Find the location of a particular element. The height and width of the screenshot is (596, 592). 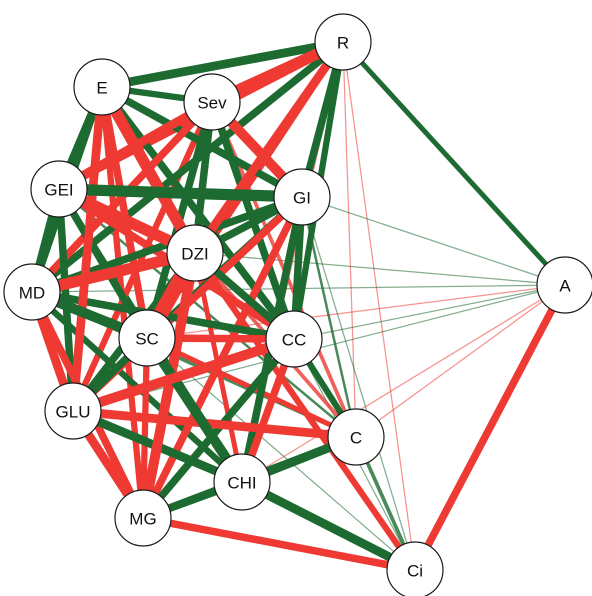

edge-e-dzi is located at coordinates (148, 170).